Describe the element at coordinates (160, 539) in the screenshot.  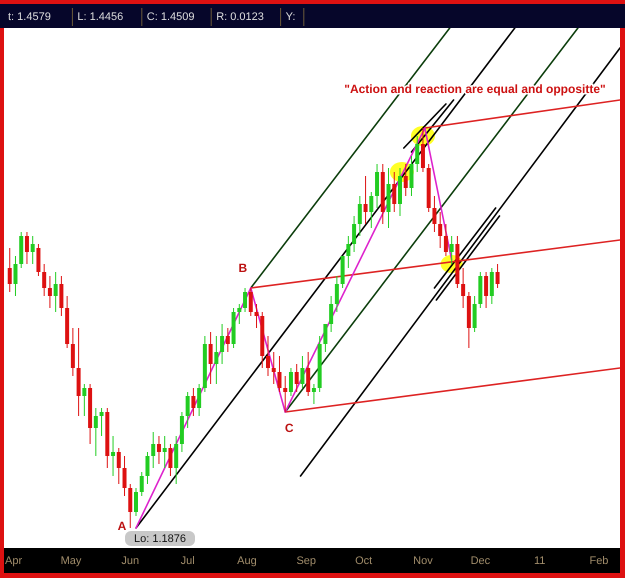
I see `annotation: Lo: 1.1876` at that location.